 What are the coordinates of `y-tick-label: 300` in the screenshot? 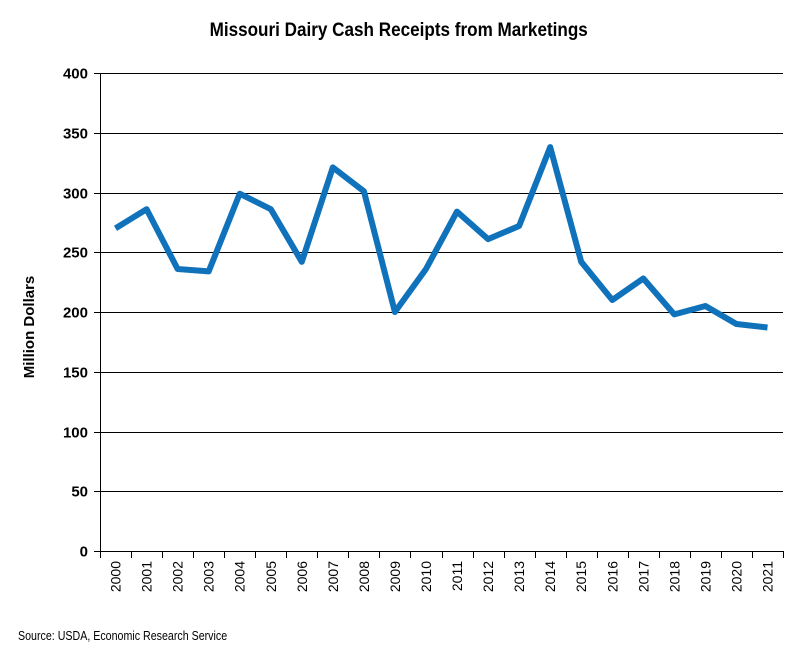 It's located at (75, 194).